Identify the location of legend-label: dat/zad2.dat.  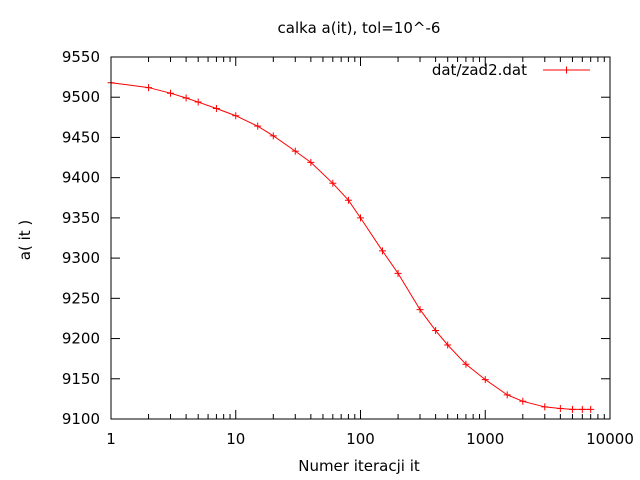
(479, 70).